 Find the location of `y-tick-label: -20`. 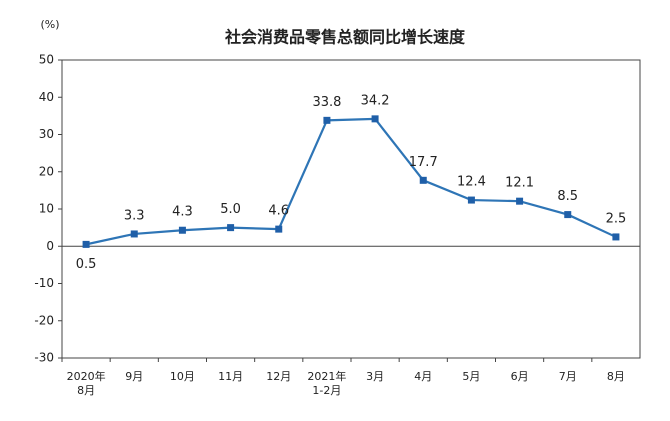

y-tick-label: -20 is located at coordinates (44, 320).